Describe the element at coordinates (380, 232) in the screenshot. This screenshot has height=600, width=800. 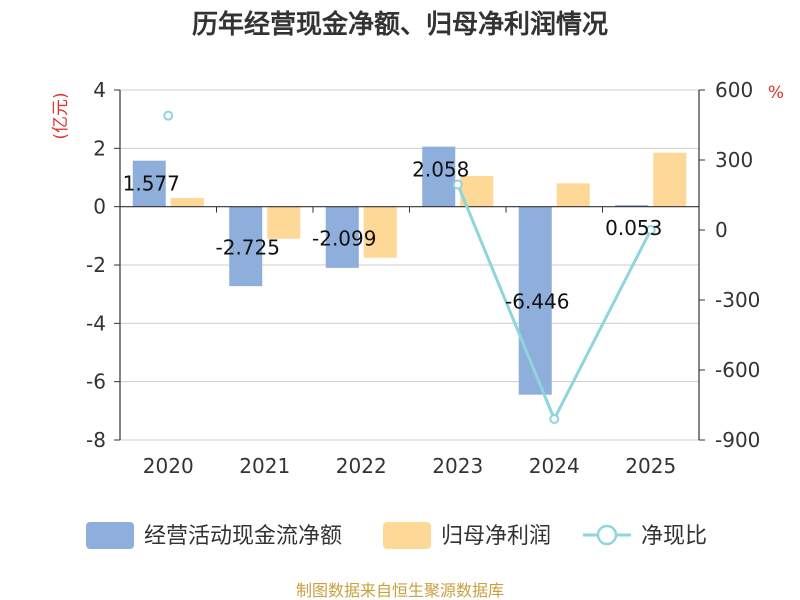
I see `bar-profit-2022` at that location.